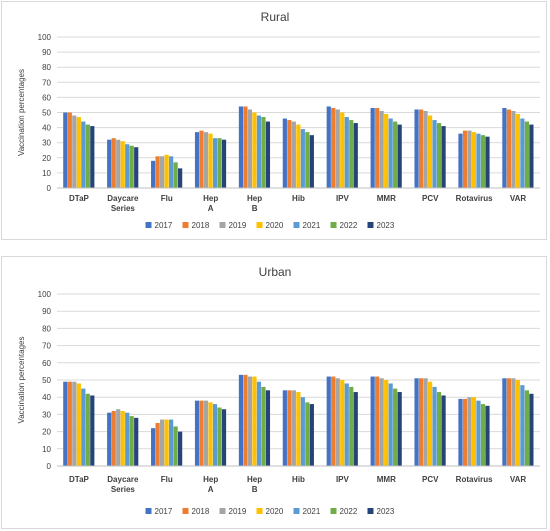 The width and height of the screenshot is (550, 531). I want to click on urban-y-tick-label: 60, so click(46, 363).